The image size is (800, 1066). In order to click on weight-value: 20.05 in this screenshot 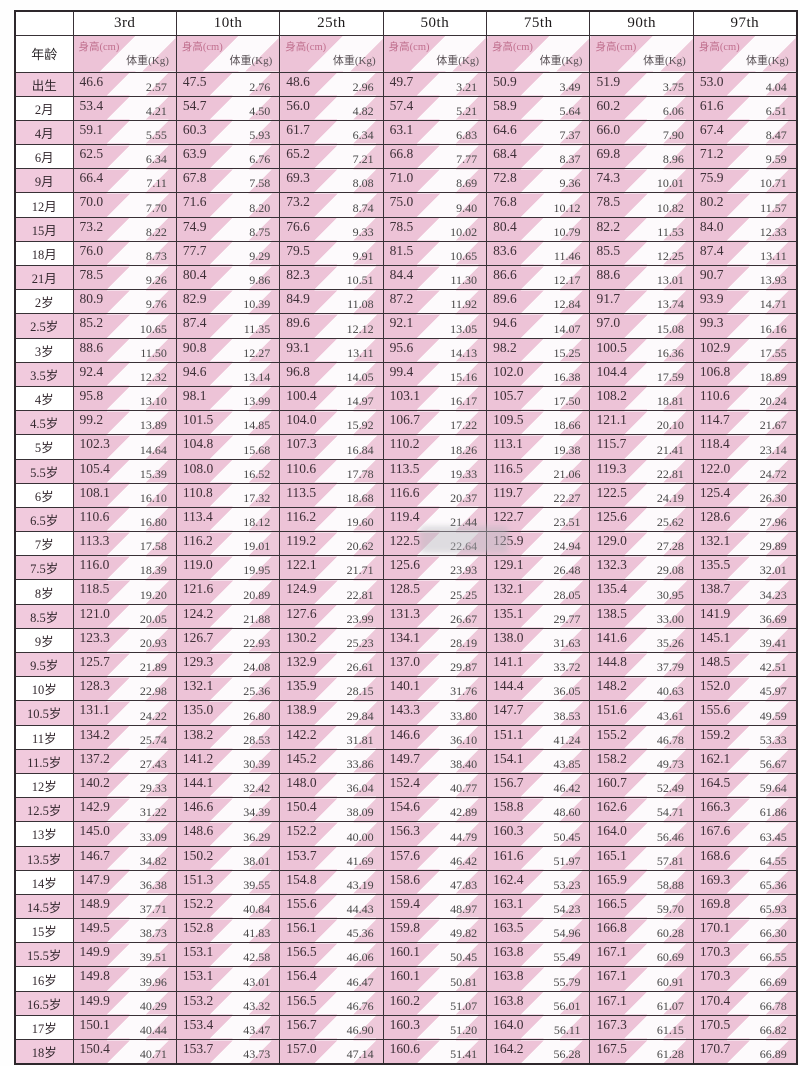, I will do `click(153, 618)`.